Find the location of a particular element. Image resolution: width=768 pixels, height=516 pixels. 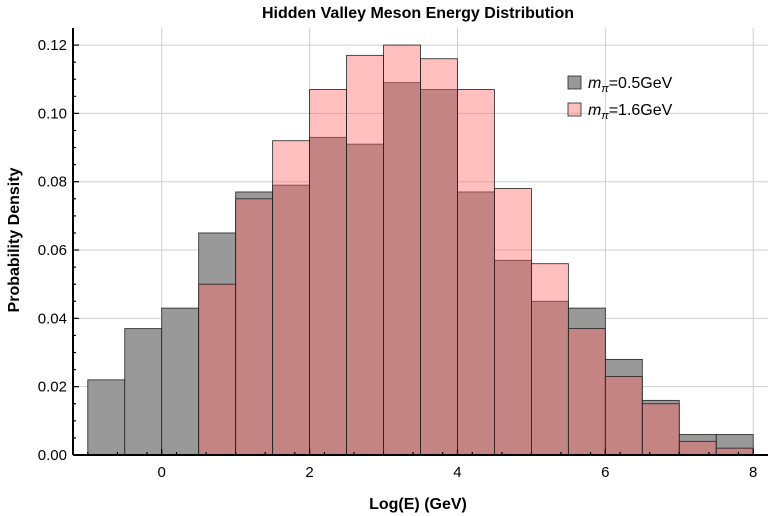

legend-swatch-0p5gev is located at coordinates (574, 82).